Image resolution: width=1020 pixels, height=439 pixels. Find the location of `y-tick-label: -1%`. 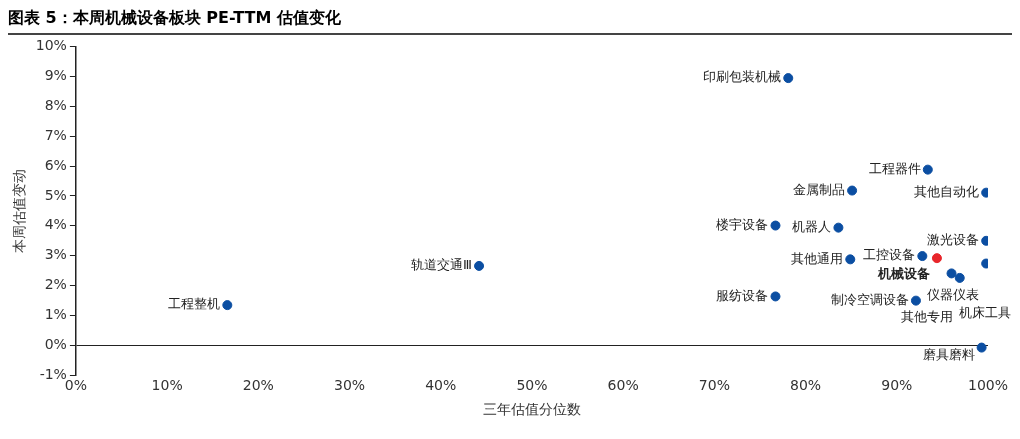

y-tick-label: -1% is located at coordinates (53, 374).